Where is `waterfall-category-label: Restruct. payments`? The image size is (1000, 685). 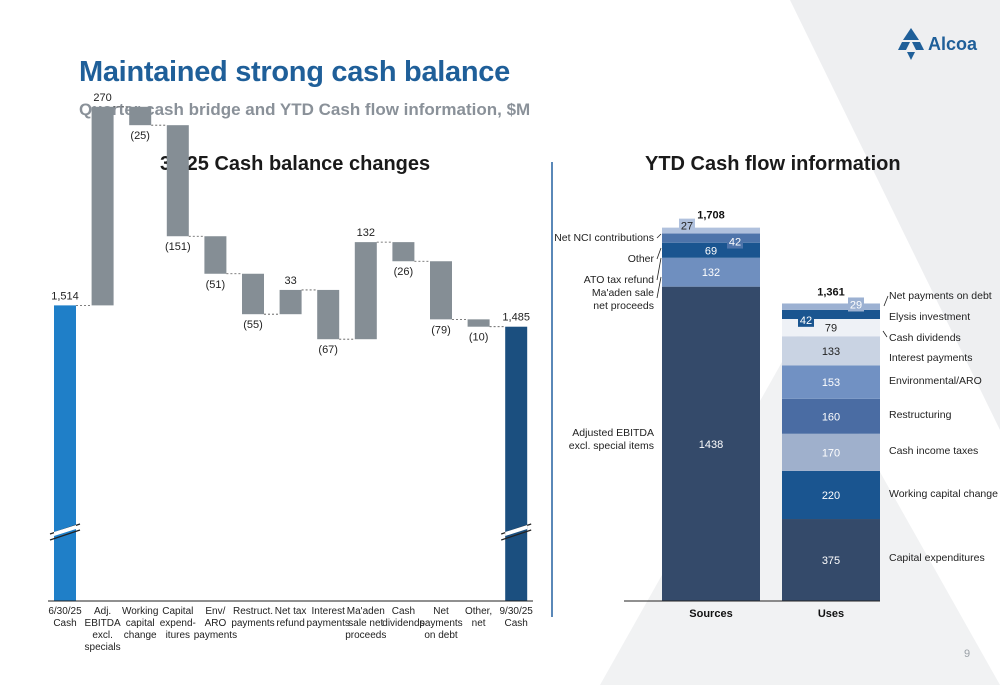
waterfall-category-label: Restruct. payments is located at coordinates (252, 617).